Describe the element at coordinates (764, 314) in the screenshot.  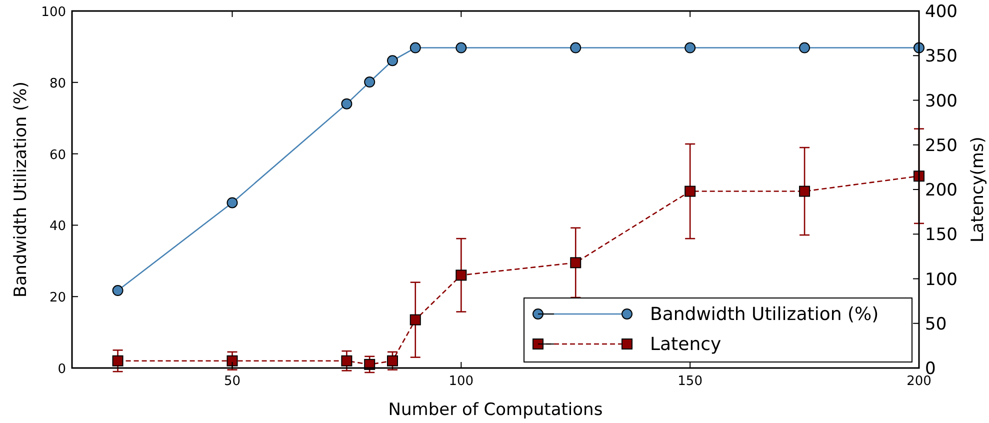
I see `legend-label: Bandwidth Utilization (%)` at that location.